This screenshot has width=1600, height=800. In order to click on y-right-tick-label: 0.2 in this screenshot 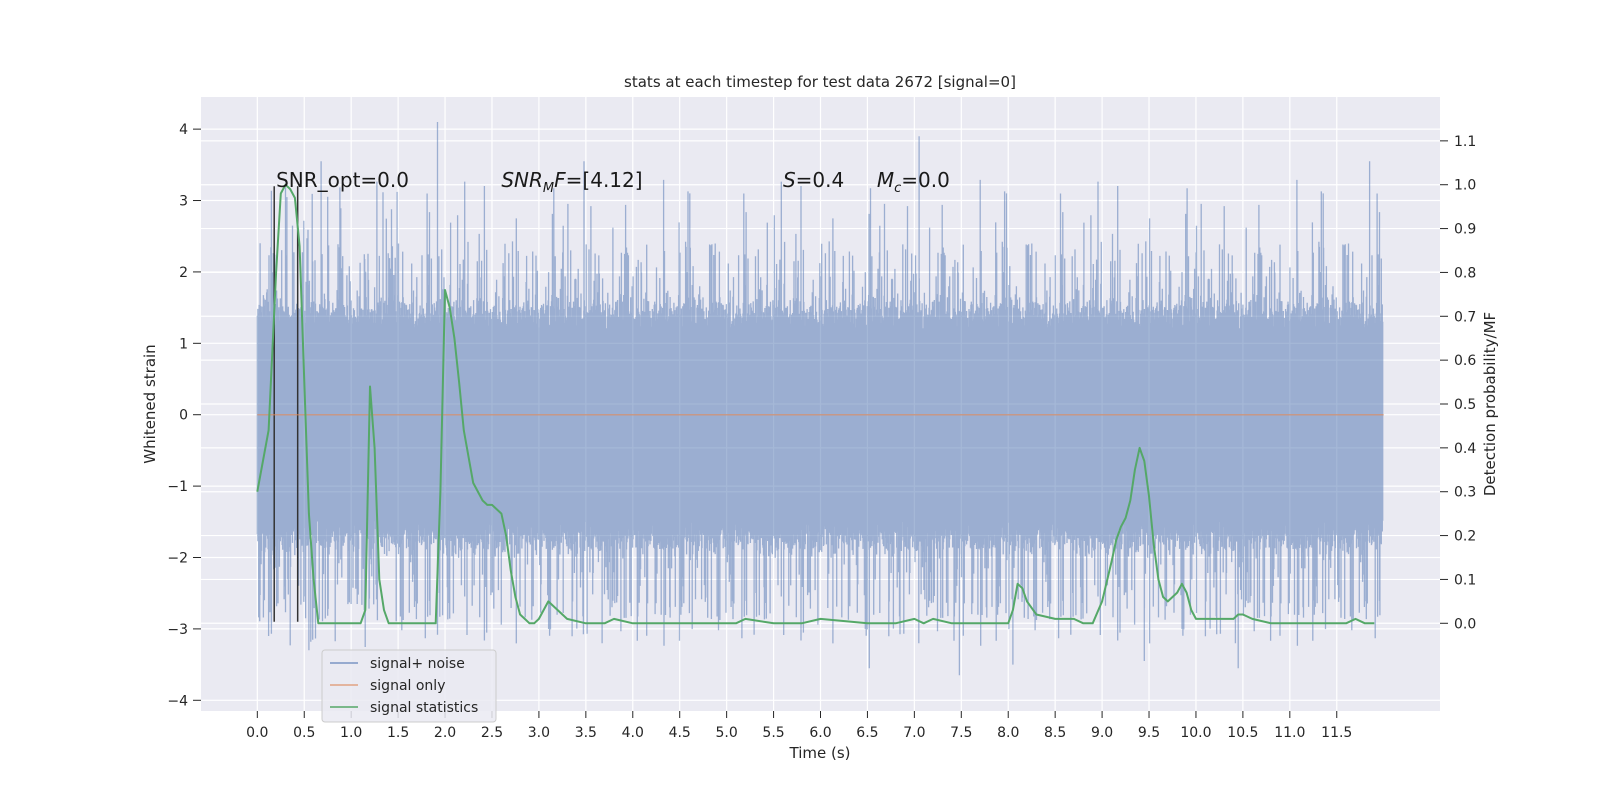, I will do `click(1465, 537)`.